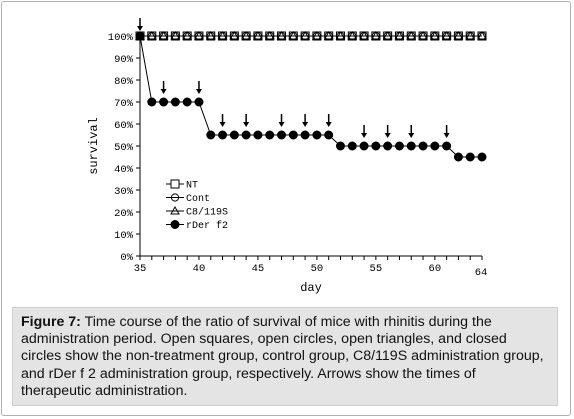 The width and height of the screenshot is (574, 419). Describe the element at coordinates (317, 269) in the screenshot. I see `x-tick-label: 50` at that location.